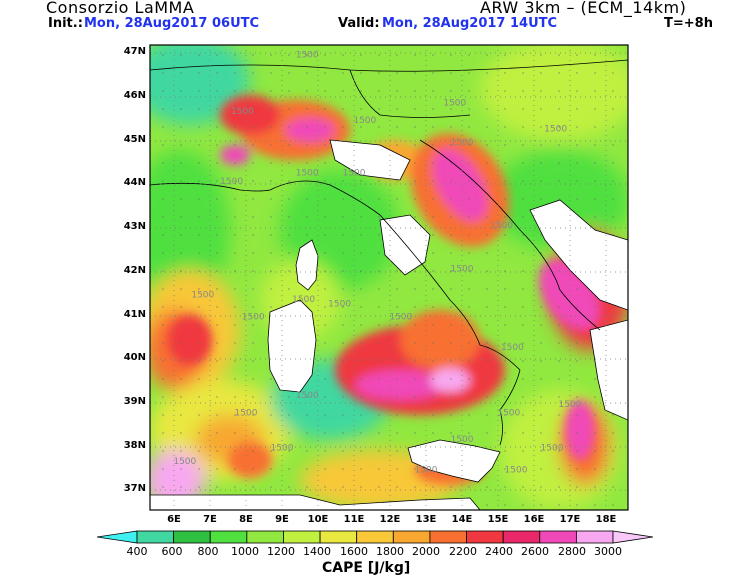  I want to click on model-title: ARW 3km – (ECM_14km), so click(583, 8).